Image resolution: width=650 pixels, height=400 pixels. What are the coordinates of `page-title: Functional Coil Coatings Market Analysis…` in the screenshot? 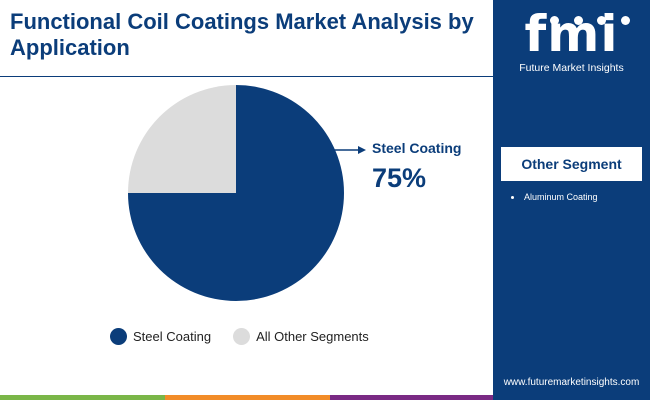 It's located at (242, 34).